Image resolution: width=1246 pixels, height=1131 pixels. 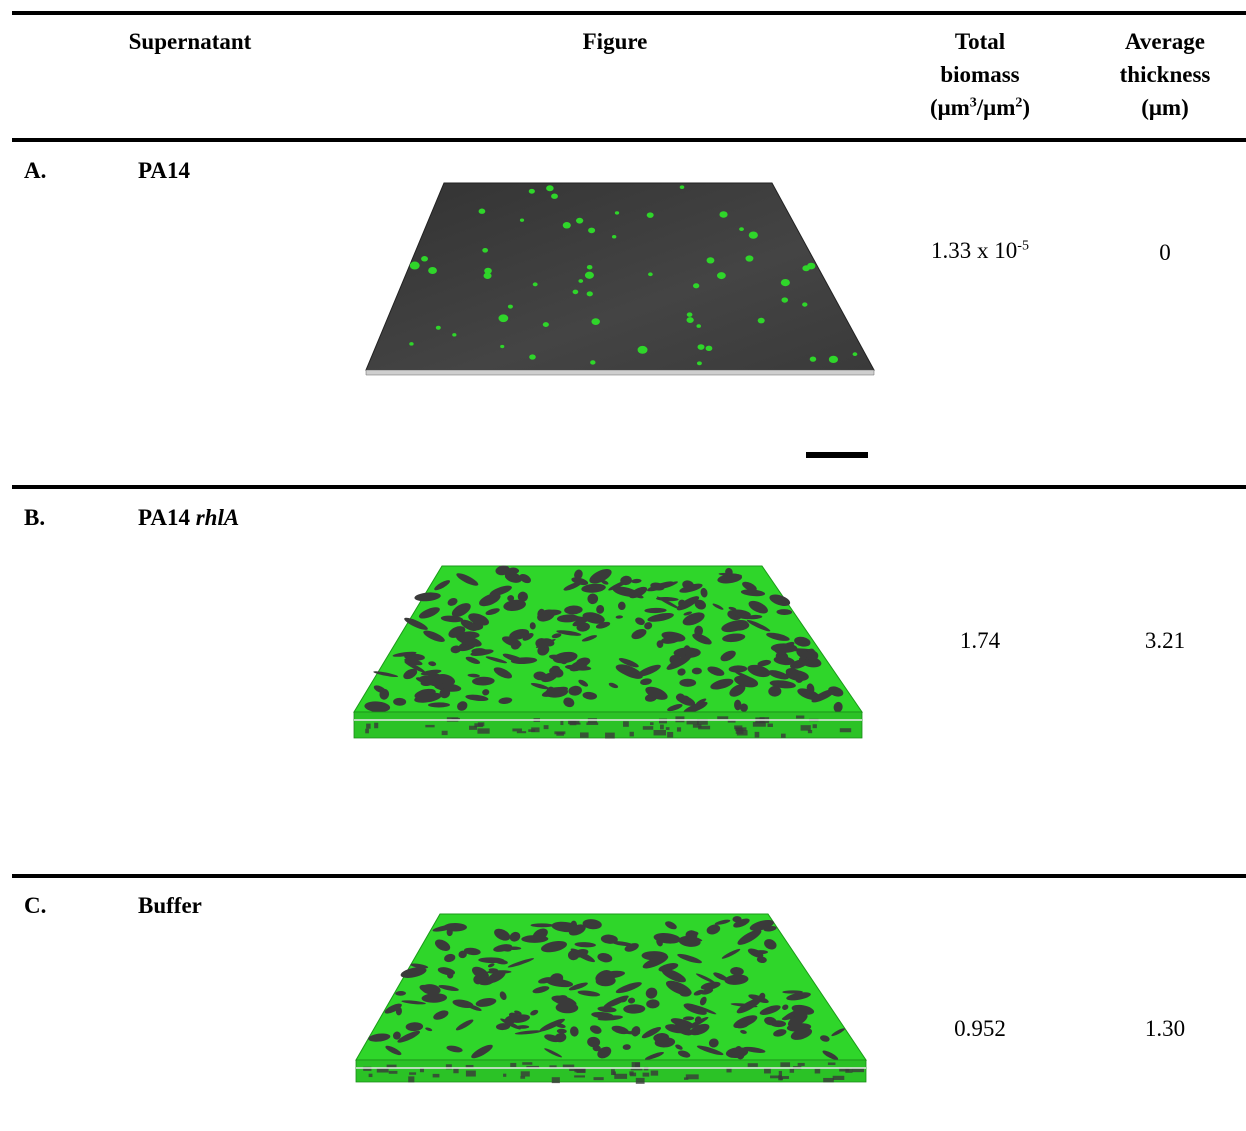 What do you see at coordinates (633, 275) in the screenshot?
I see `bacteria-dots` at bounding box center [633, 275].